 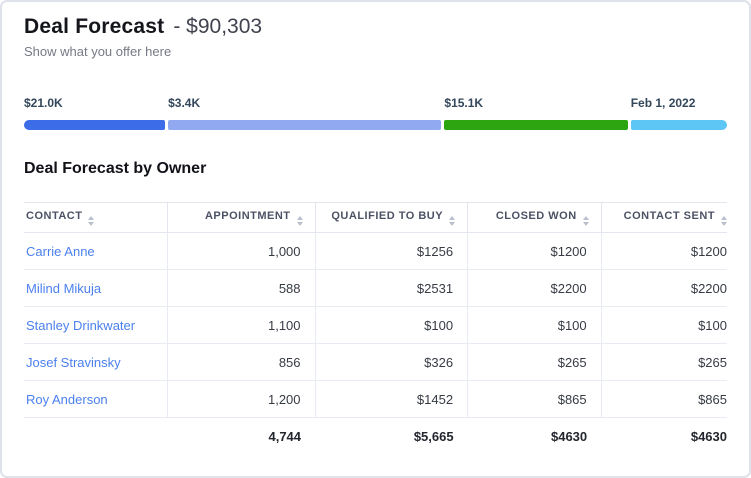 What do you see at coordinates (375, 436) in the screenshot?
I see `table-totals-row: 4,744 $5,665 $4630 $4630` at bounding box center [375, 436].